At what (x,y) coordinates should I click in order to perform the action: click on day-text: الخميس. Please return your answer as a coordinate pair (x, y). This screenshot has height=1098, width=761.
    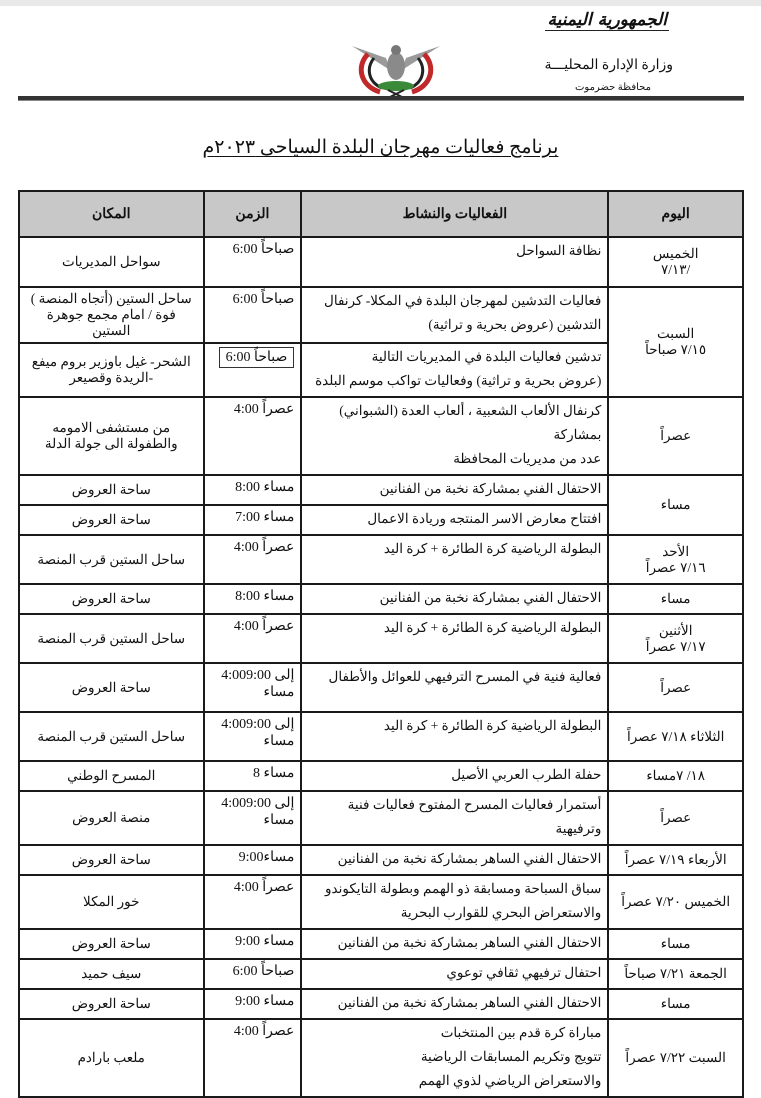
    Looking at the image, I should click on (675, 253).